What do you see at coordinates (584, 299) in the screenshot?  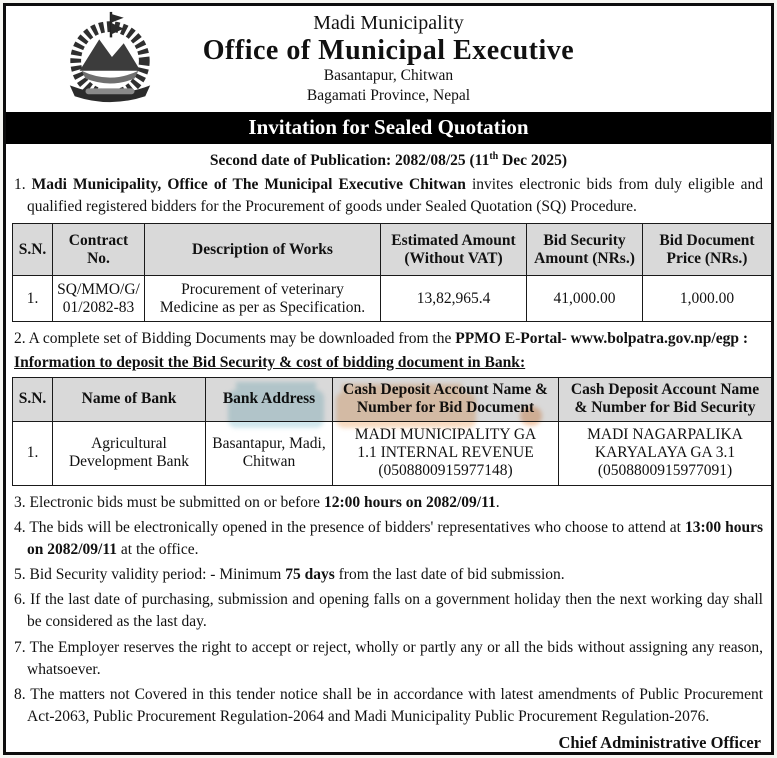 I see `cell-bid-security: 41,000.00` at bounding box center [584, 299].